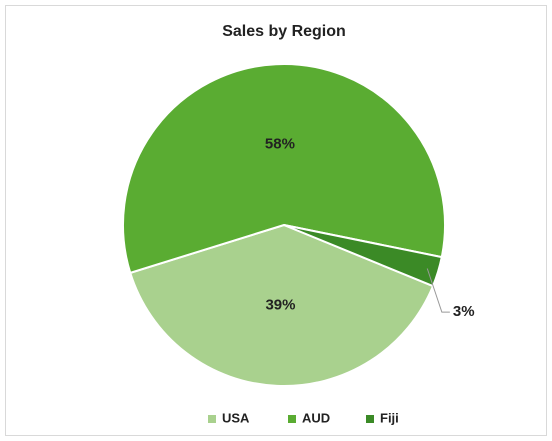 This screenshot has height=441, width=552. I want to click on data-label: 39%, so click(280, 304).